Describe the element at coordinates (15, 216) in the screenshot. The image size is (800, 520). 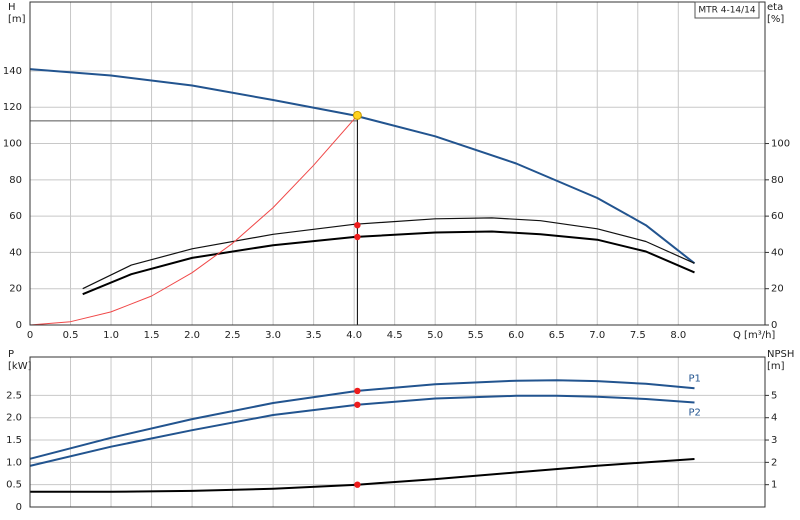
I see `y-tick-label: 60` at that location.